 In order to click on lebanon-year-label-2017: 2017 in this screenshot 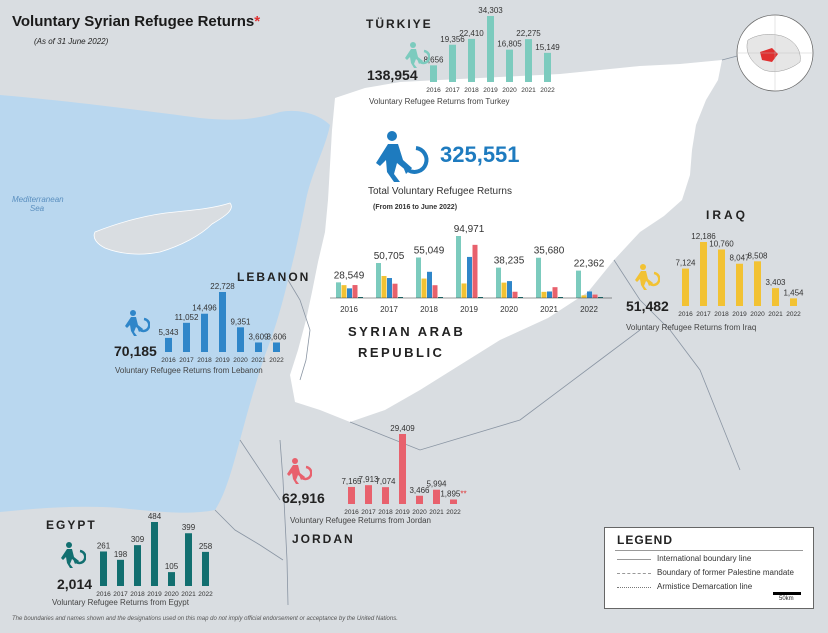, I will do `click(186, 360)`.